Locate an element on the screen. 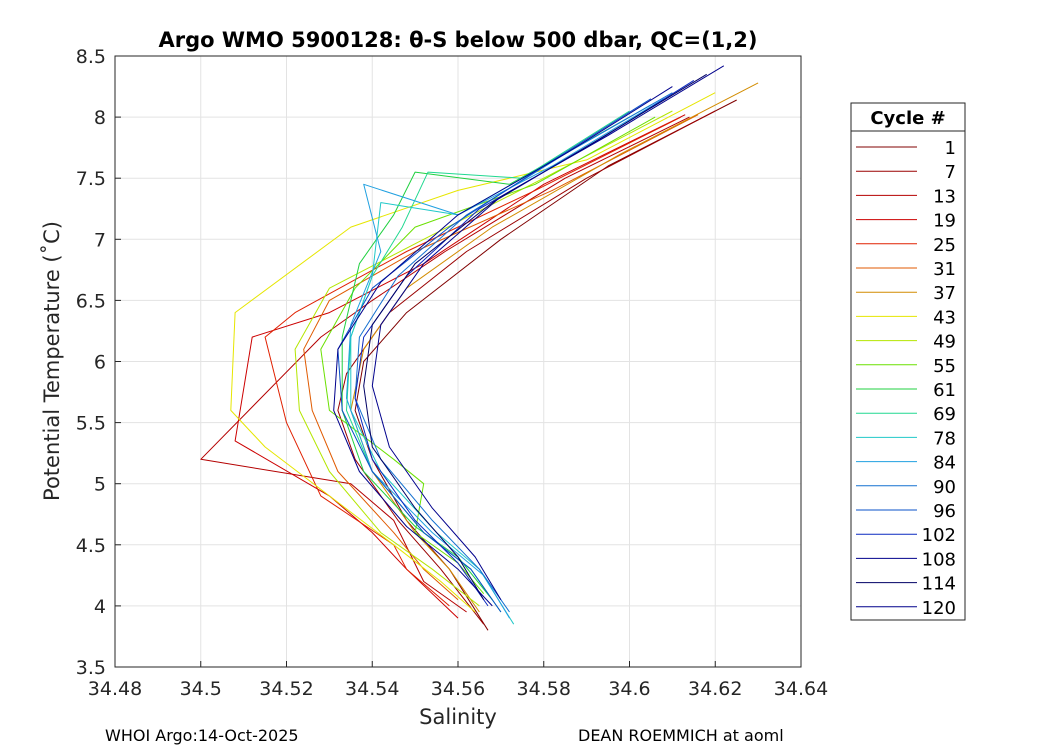 The width and height of the screenshot is (1050, 750). legend-item-cycle-49: 49 is located at coordinates (906, 342).